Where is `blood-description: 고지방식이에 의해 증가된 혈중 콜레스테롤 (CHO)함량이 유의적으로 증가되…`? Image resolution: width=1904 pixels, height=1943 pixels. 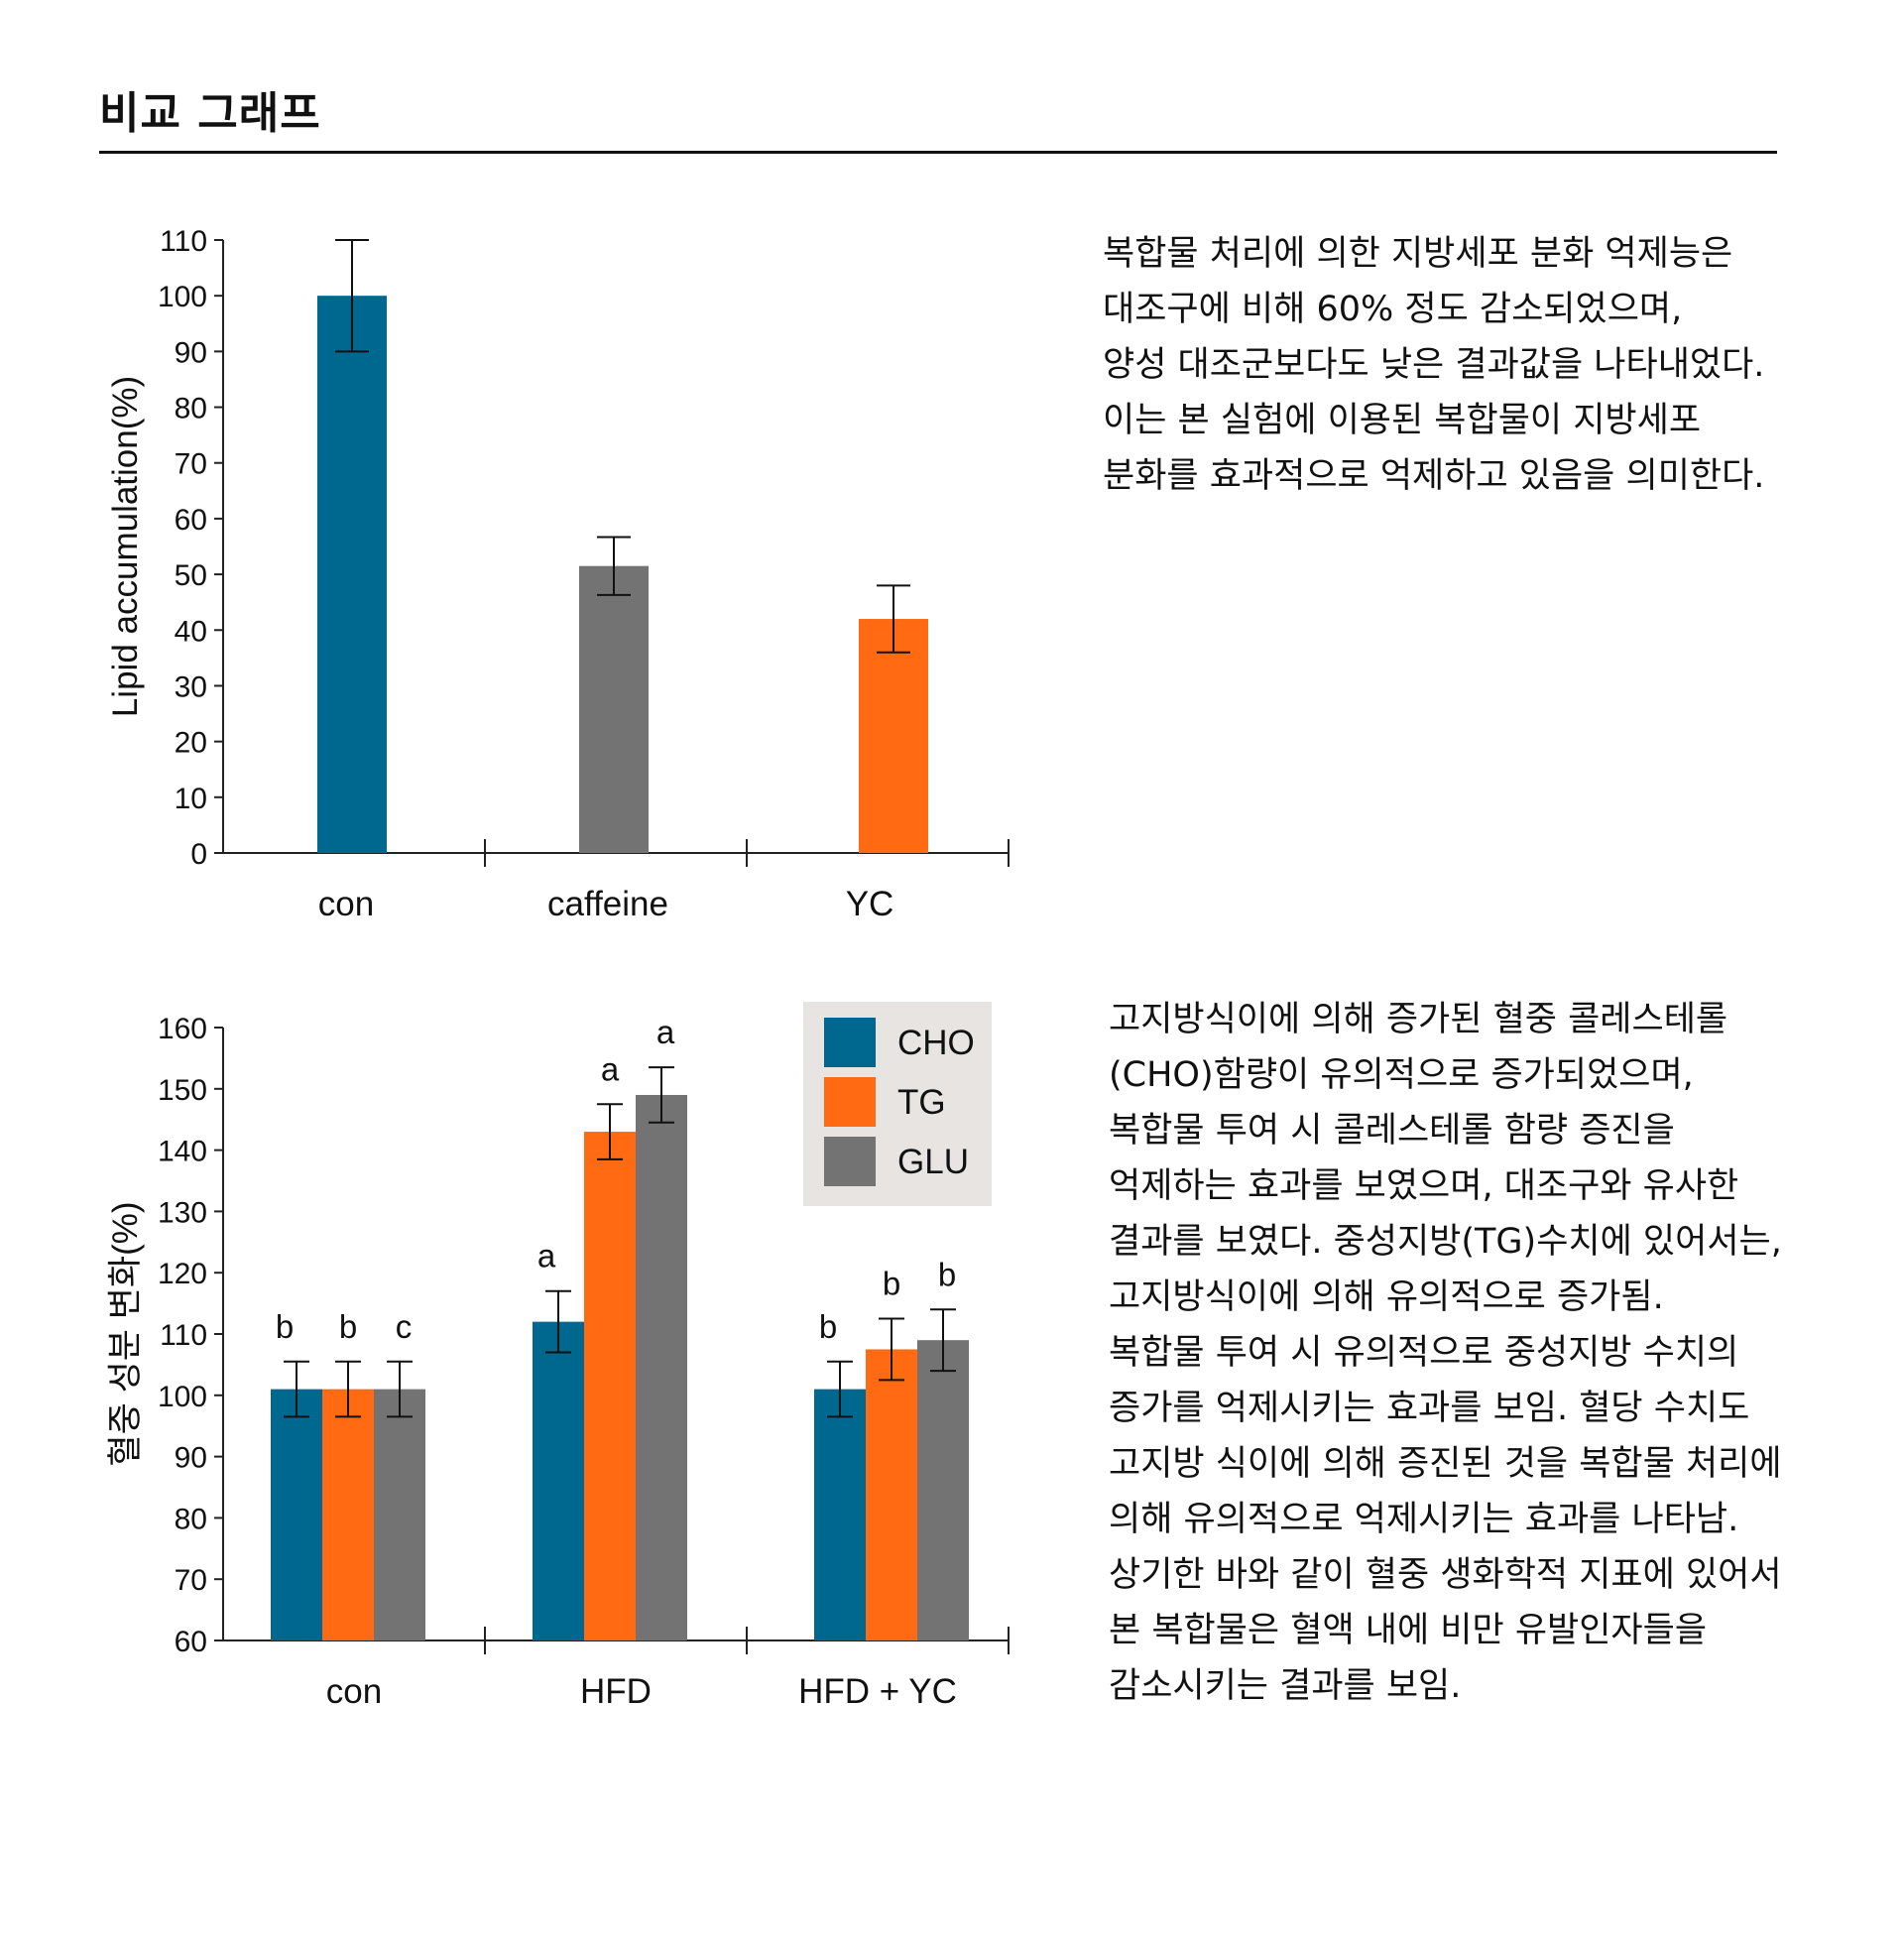
blood-description: 고지방식이에 의해 증가된 혈중 콜레스테롤 (CHO)함량이 유의적으로 증가되… is located at coordinates (1445, 1353).